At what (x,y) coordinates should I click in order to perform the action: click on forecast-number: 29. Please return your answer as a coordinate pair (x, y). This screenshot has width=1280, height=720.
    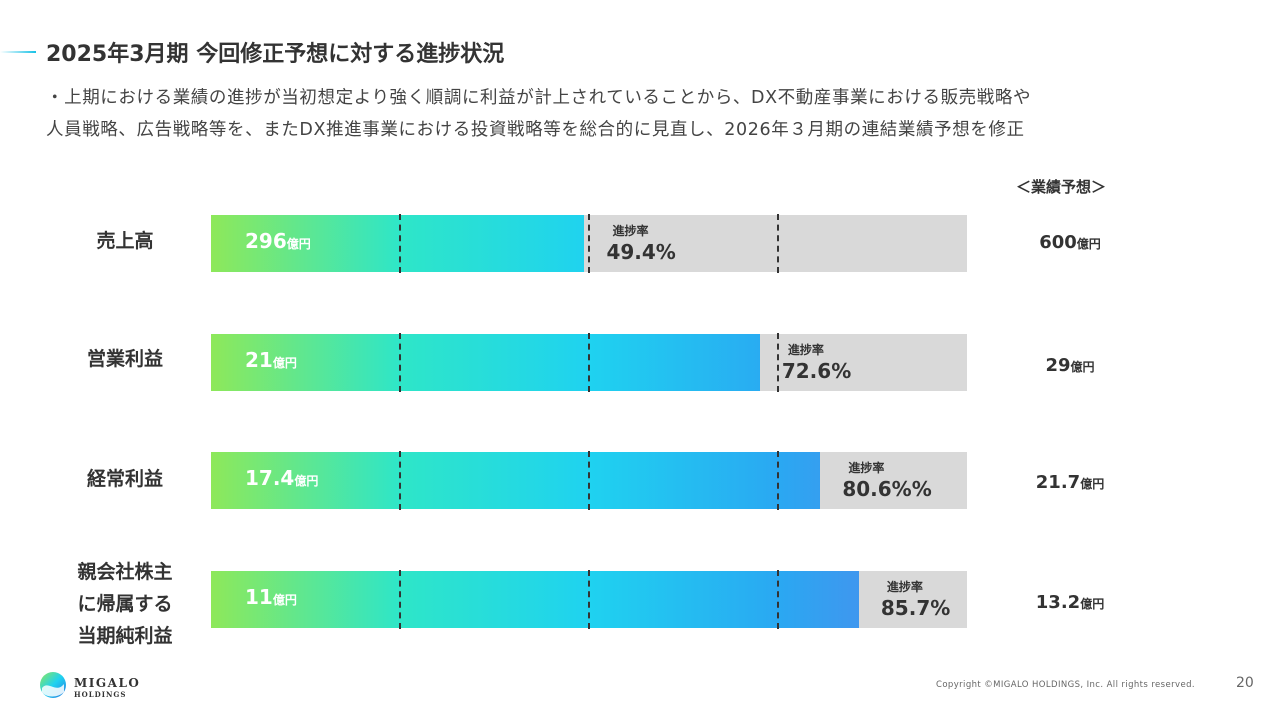
    Looking at the image, I should click on (1058, 365).